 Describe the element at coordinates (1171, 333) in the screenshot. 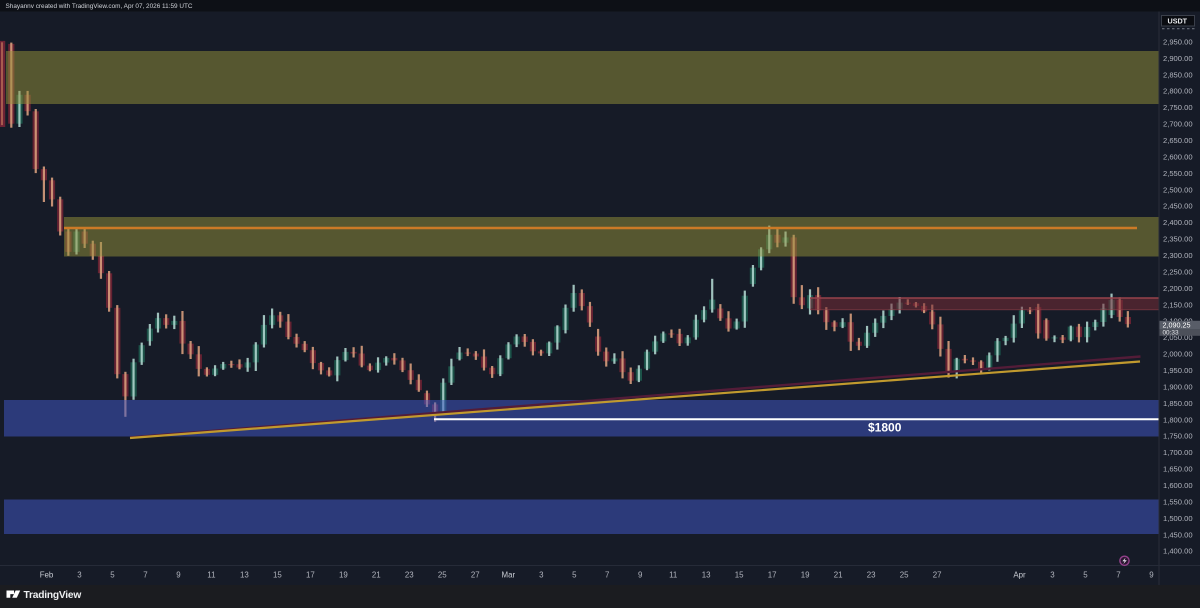

I see `svg-text: 00:33` at that location.